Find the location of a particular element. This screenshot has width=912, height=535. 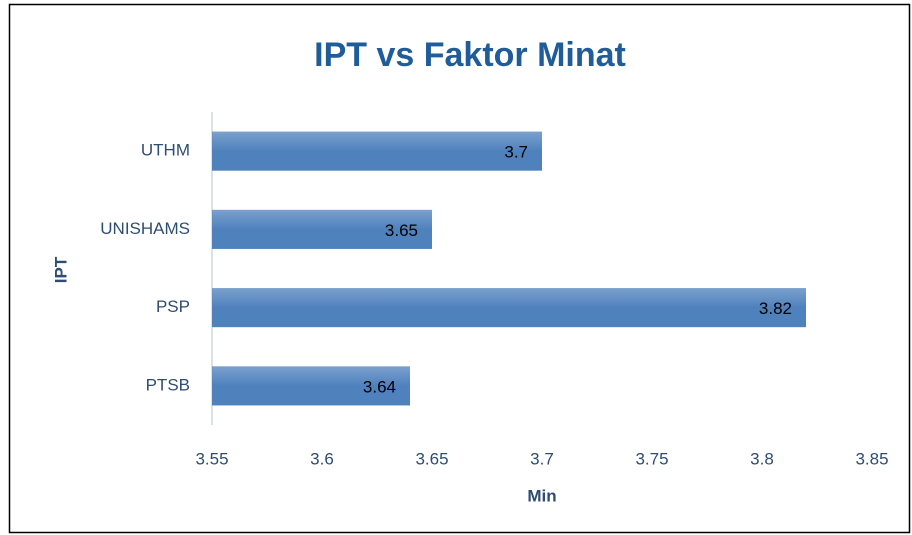

x-tick-label: 3.6 is located at coordinates (322, 458).